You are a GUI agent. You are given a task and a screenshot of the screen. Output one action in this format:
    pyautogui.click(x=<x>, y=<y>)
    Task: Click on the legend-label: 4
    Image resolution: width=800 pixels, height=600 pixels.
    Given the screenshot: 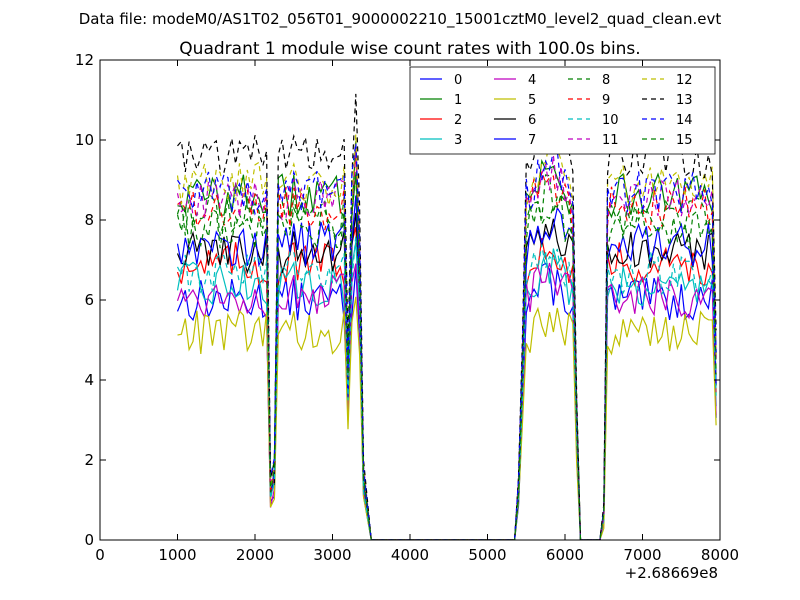 What is the action you would take?
    pyautogui.click(x=532, y=80)
    